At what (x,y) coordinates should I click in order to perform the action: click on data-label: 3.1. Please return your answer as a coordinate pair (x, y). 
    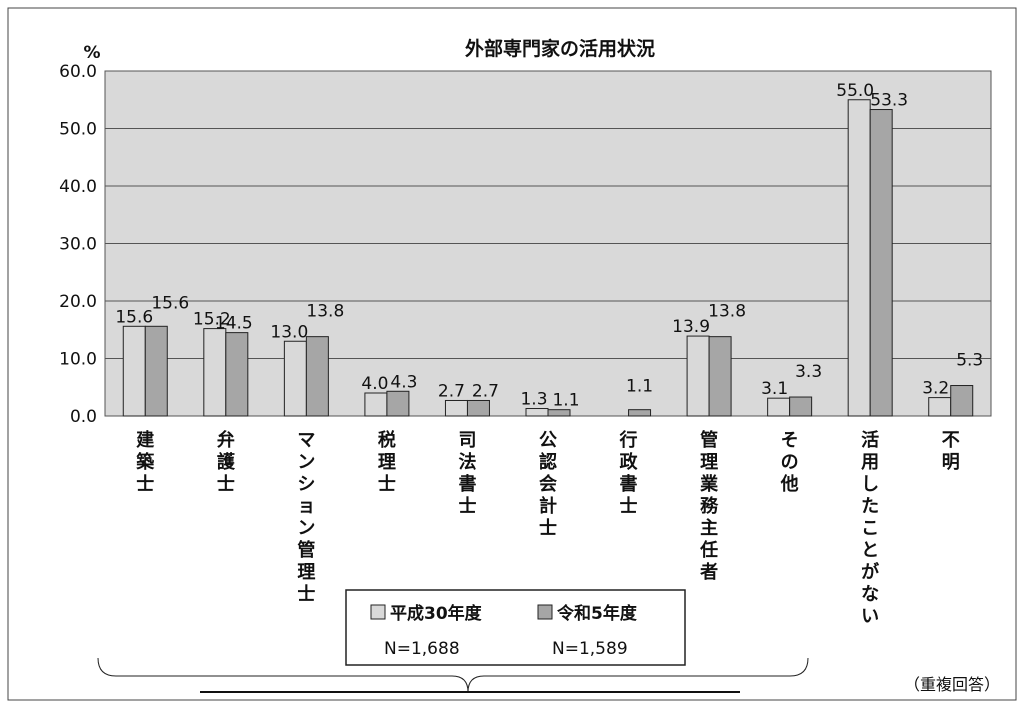
    Looking at the image, I should click on (774, 389).